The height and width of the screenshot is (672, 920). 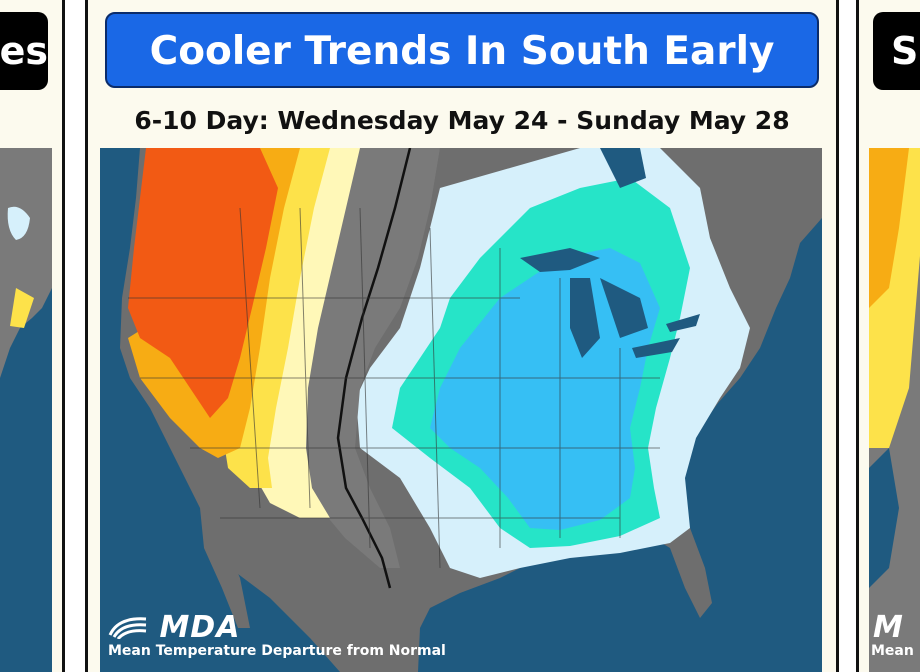 I want to click on light-warm-zone, so click(x=305, y=333).